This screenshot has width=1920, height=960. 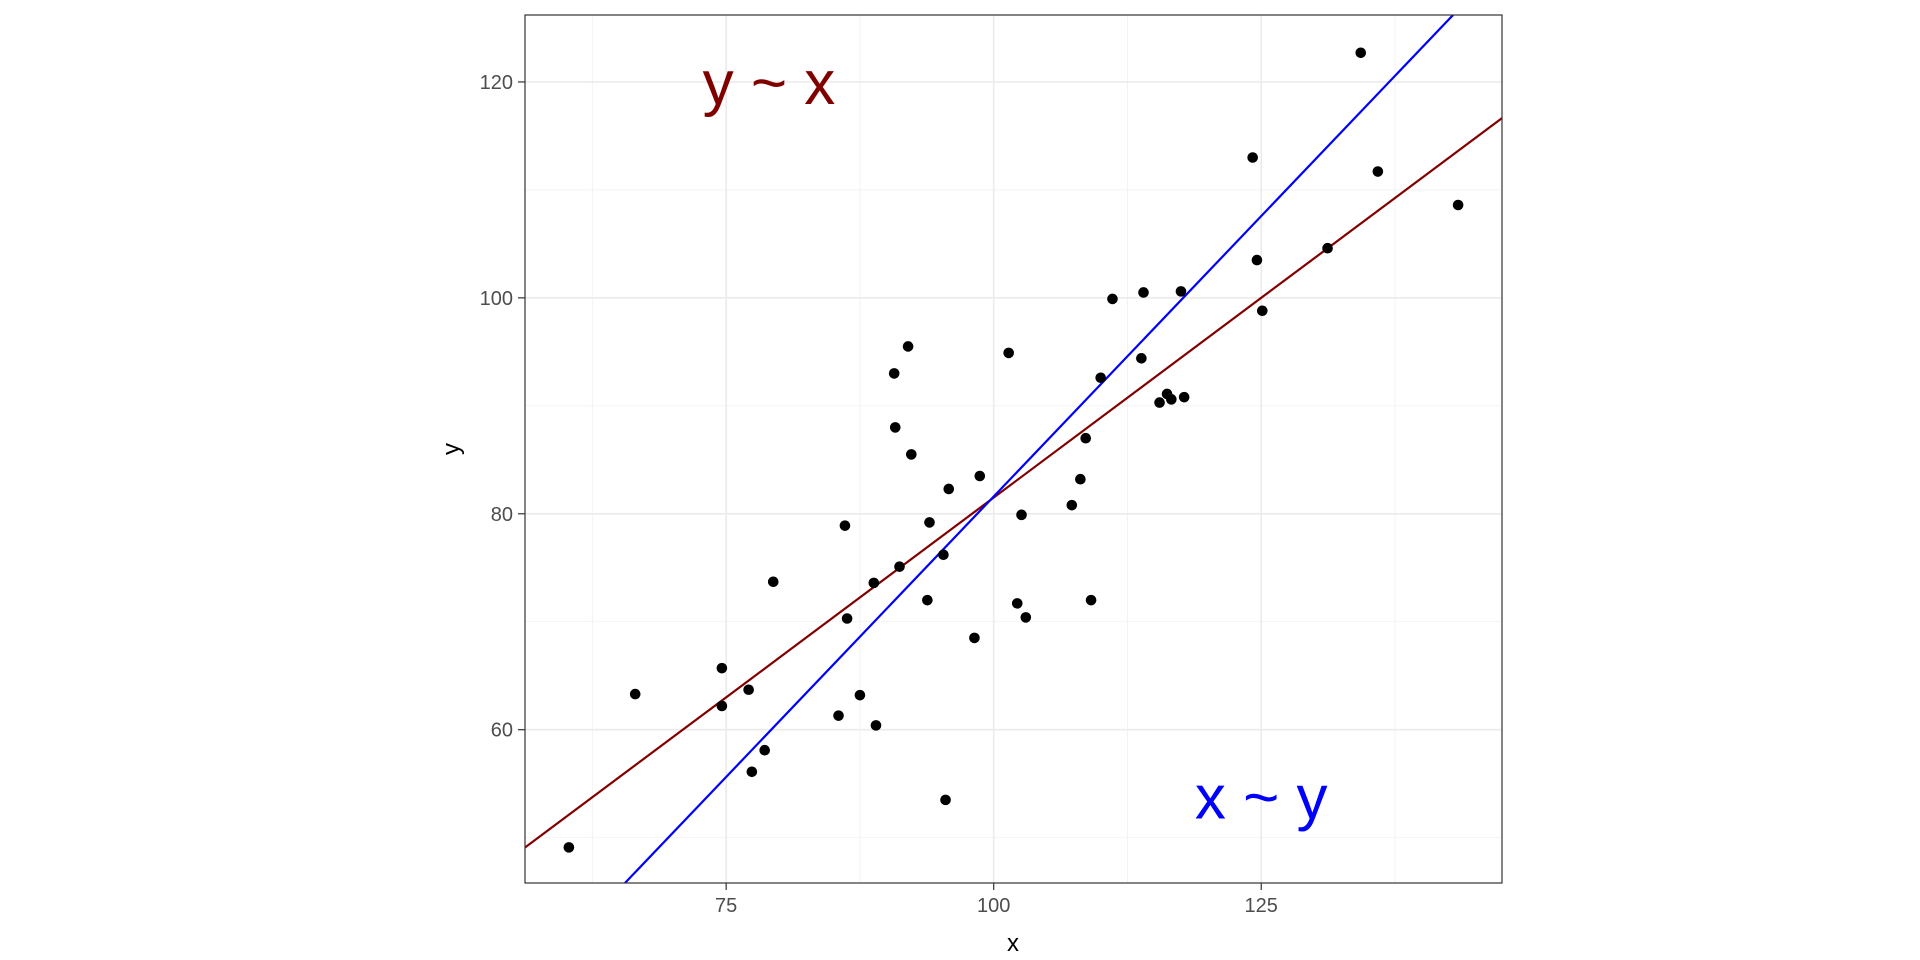 I want to click on x-tick-label: 100, so click(x=993, y=906).